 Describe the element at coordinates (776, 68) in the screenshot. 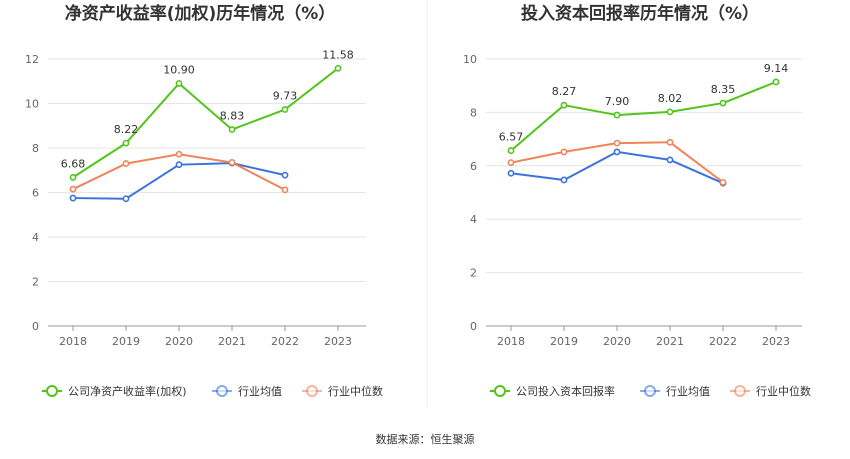

I see `data-label: 9.14` at that location.